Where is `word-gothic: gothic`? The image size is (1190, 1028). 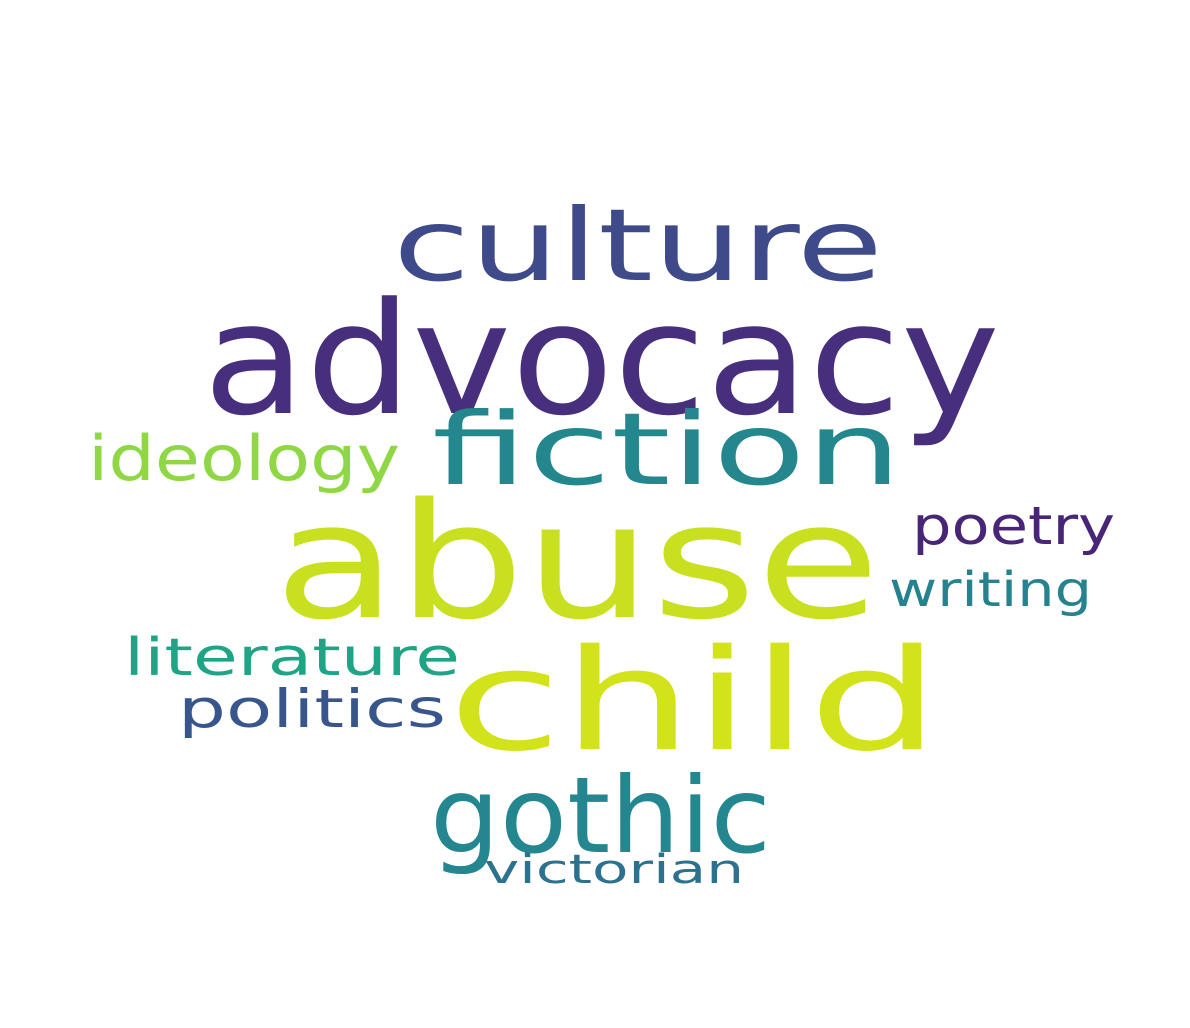
word-gothic: gothic is located at coordinates (600, 816).